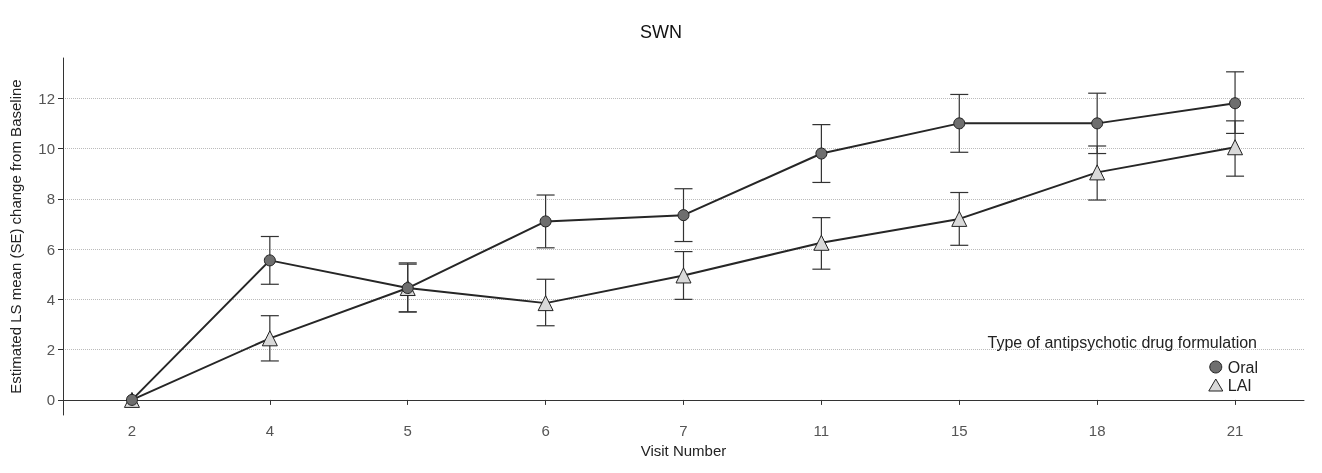 This screenshot has height=473, width=1322. I want to click on y-tick-label: 10, so click(46, 149).